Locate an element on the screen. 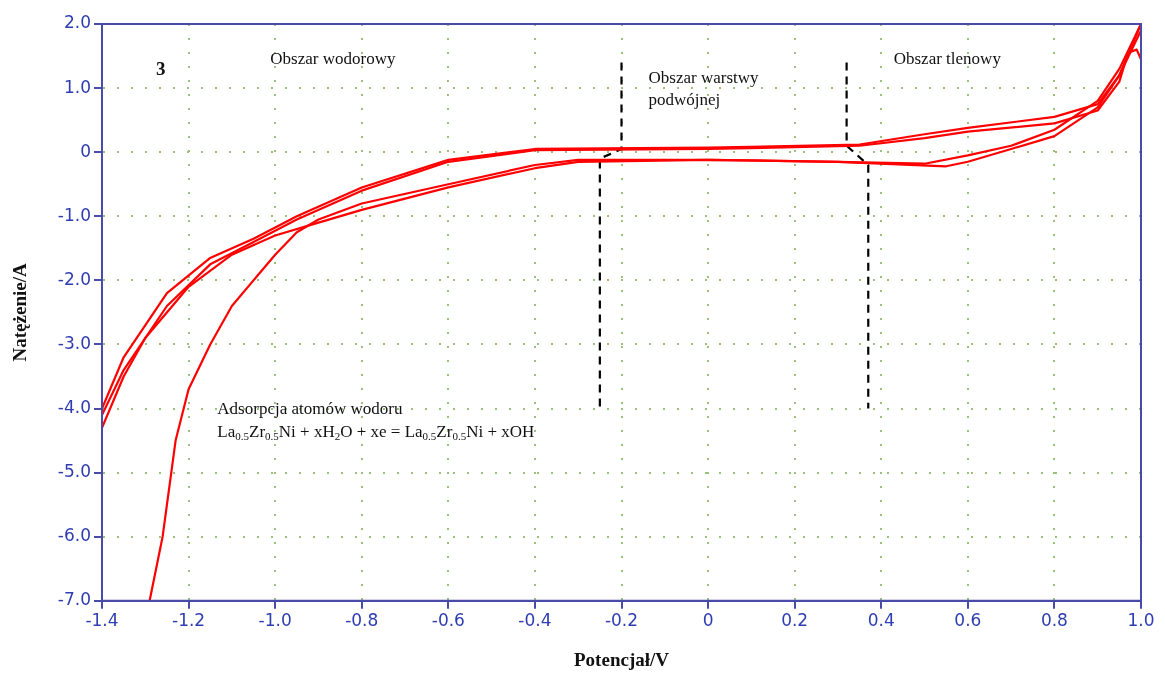  y-tick-label: 0 is located at coordinates (85, 150).